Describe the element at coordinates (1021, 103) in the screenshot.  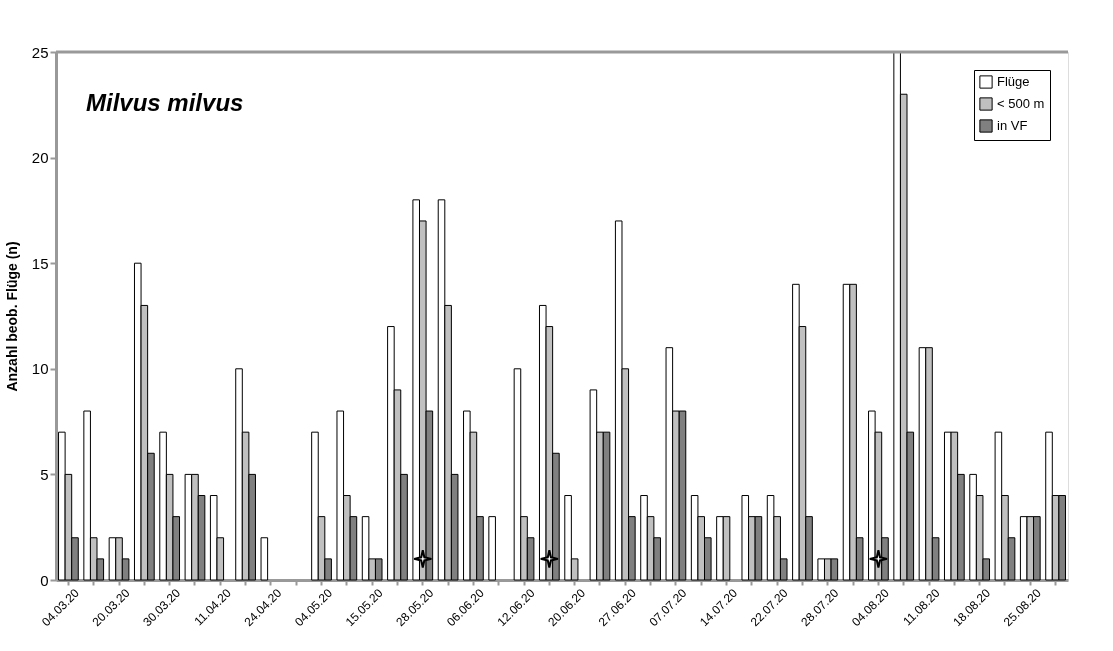
I see `legend-label: < 500 m` at that location.